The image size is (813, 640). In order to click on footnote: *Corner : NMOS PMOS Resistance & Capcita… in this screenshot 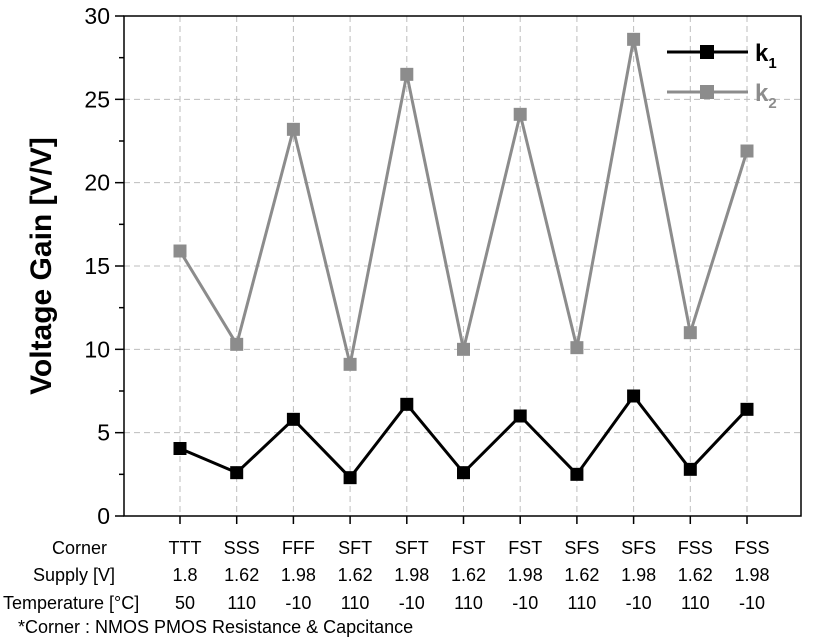, I will do `click(215, 627)`.